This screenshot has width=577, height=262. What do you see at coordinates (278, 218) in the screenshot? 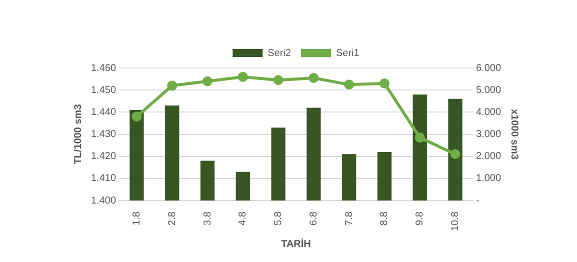
I see `x-tick-label: 5.8` at bounding box center [278, 218].